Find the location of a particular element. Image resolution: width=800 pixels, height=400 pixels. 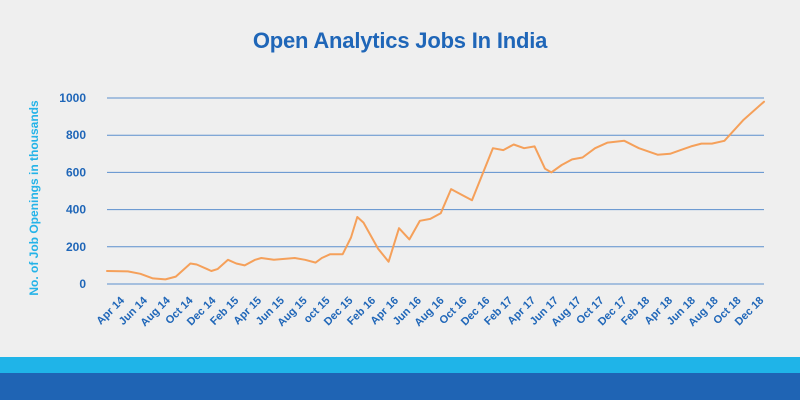

y-tick-label: 800 is located at coordinates (76, 135).